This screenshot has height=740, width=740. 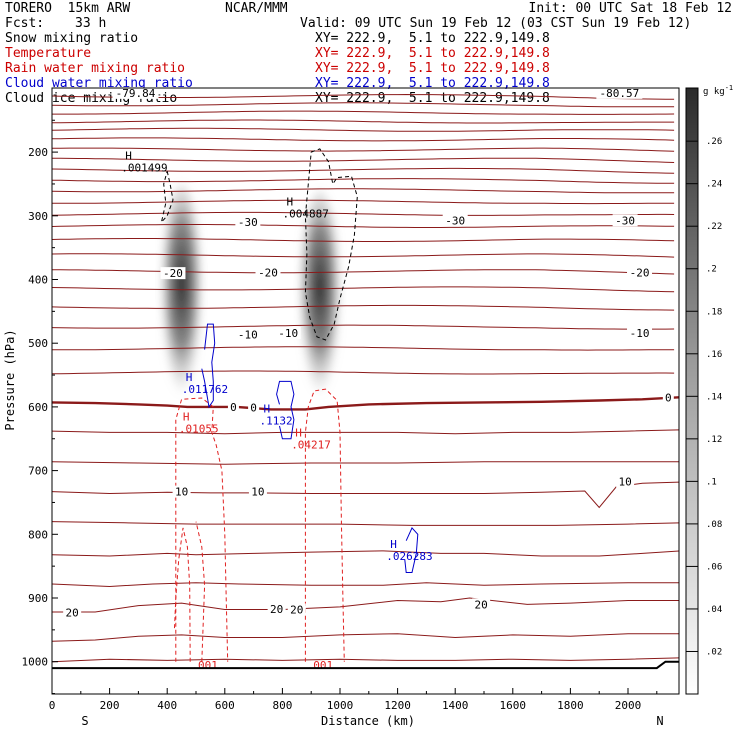 What do you see at coordinates (52, 705) in the screenshot?
I see `x-tick-label-0: 0` at bounding box center [52, 705].